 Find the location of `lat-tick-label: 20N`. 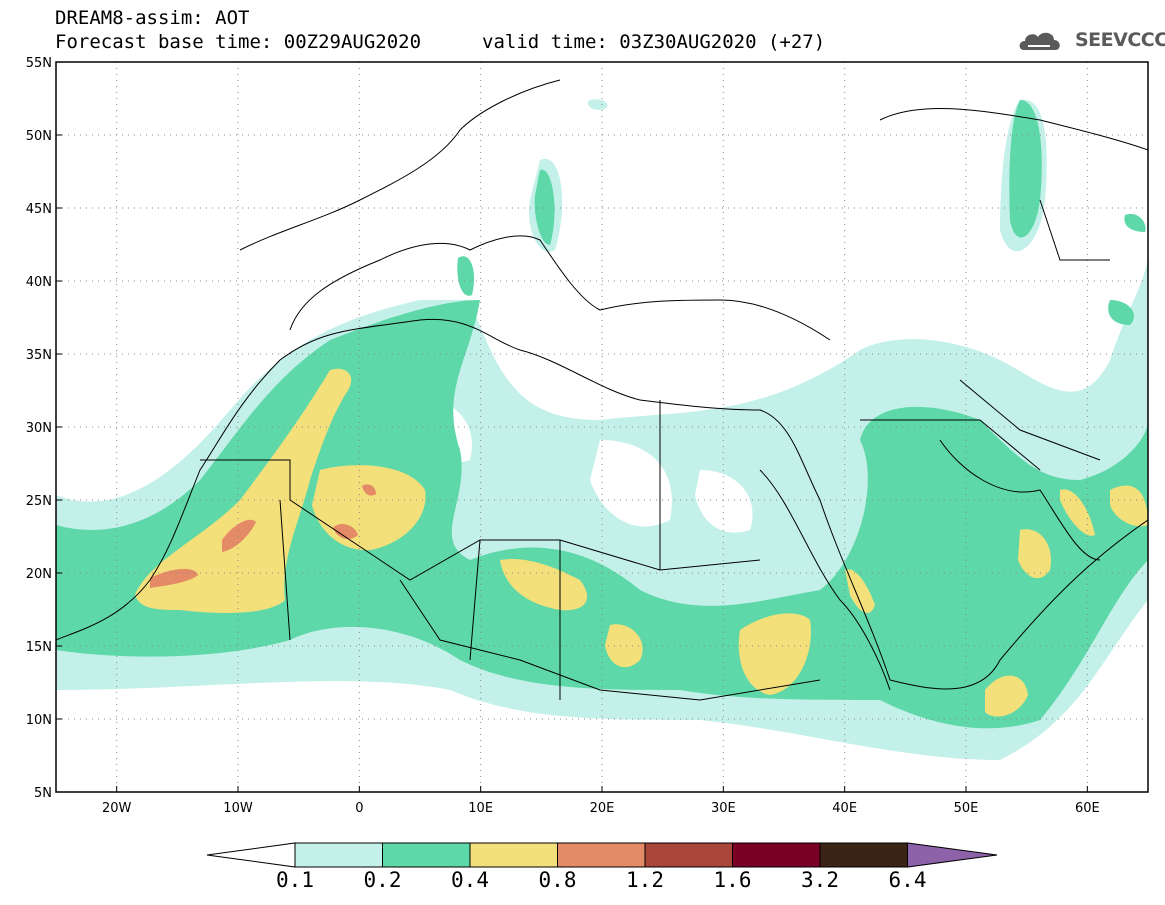

lat-tick-label: 20N is located at coordinates (39, 574).